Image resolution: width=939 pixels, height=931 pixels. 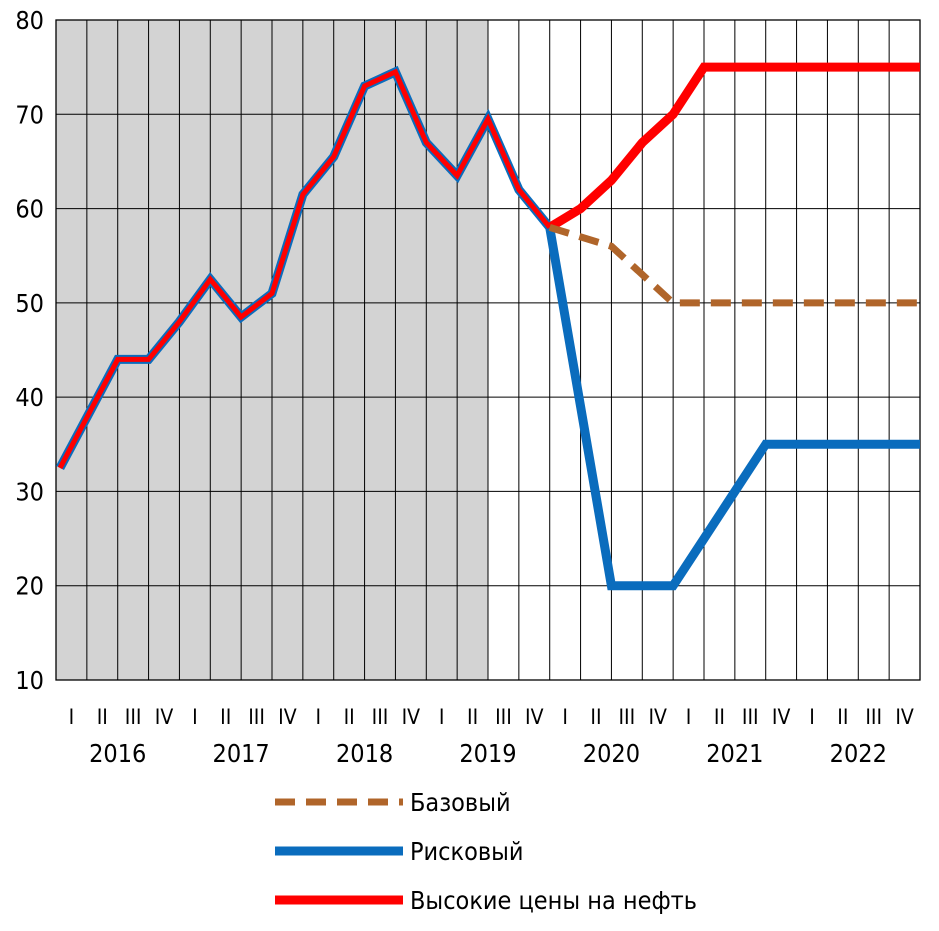 What do you see at coordinates (29, 20) in the screenshot?
I see `y-tick-label: 80` at bounding box center [29, 20].